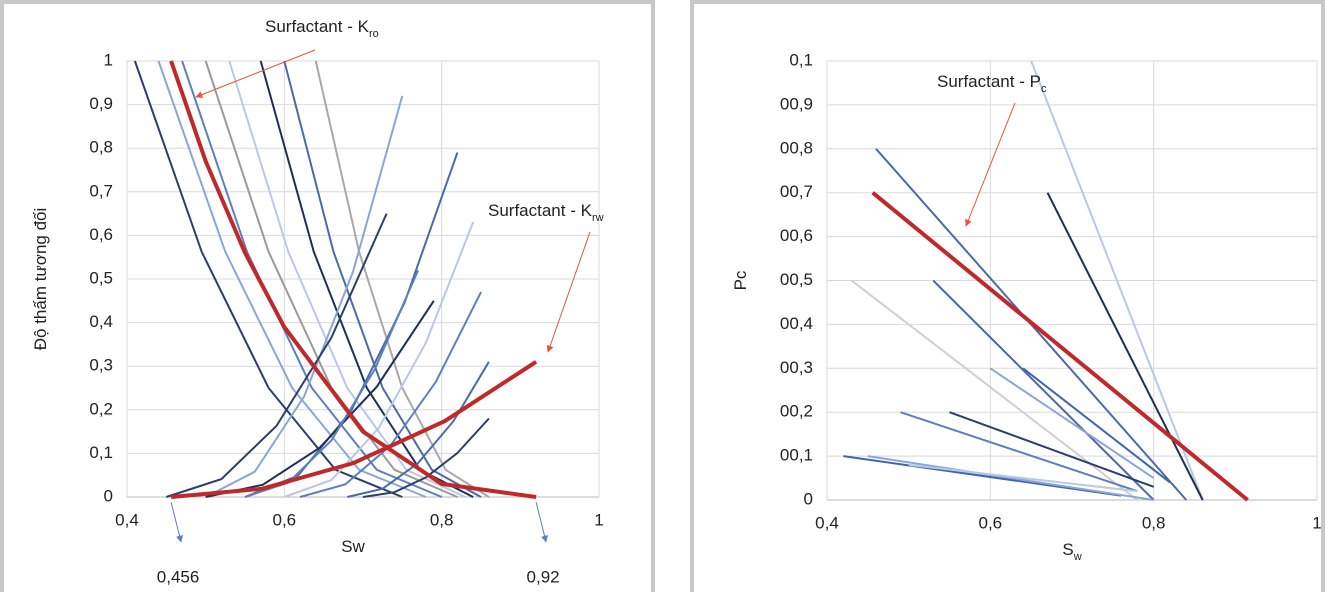 This screenshot has height=592, width=1325. Describe the element at coordinates (1067, 549) in the screenshot. I see `x-axis-label-main: S` at that location.